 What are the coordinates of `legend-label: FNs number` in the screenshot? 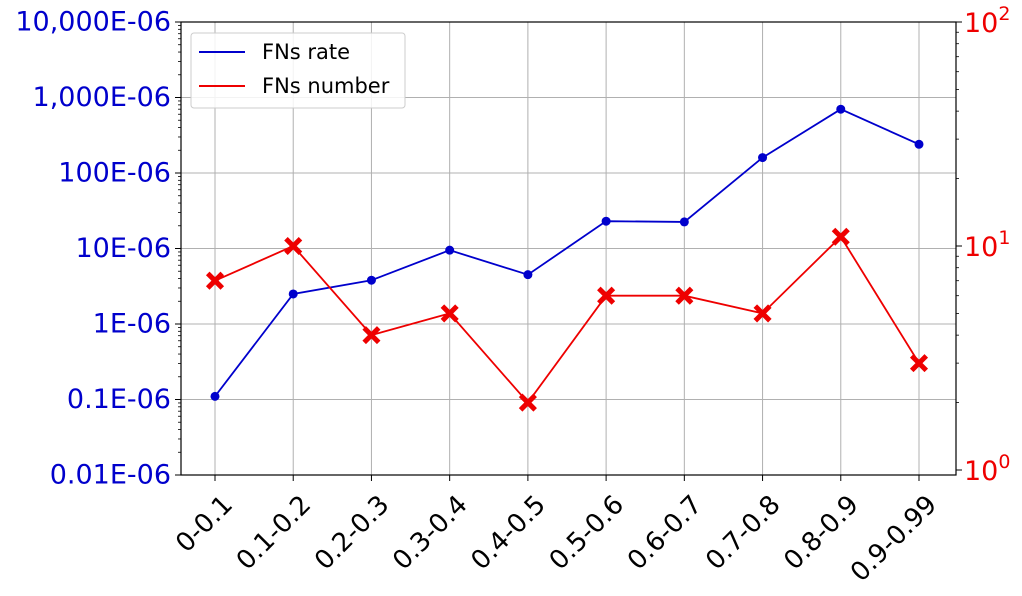 It's located at (326, 86).